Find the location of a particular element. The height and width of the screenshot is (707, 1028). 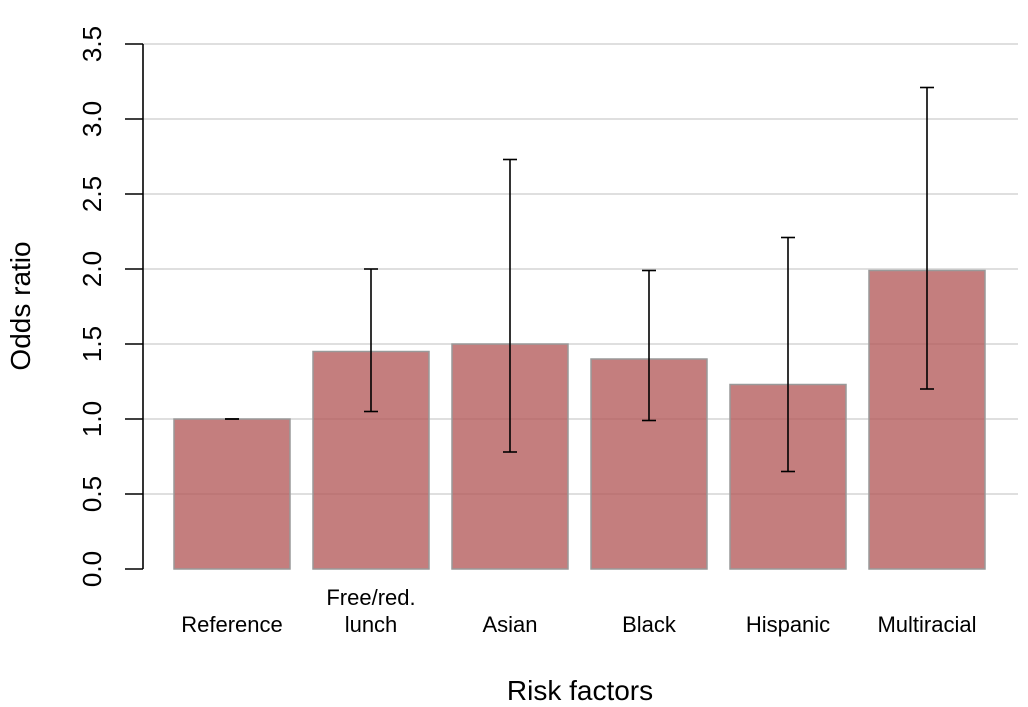

bar is located at coordinates (232, 494).